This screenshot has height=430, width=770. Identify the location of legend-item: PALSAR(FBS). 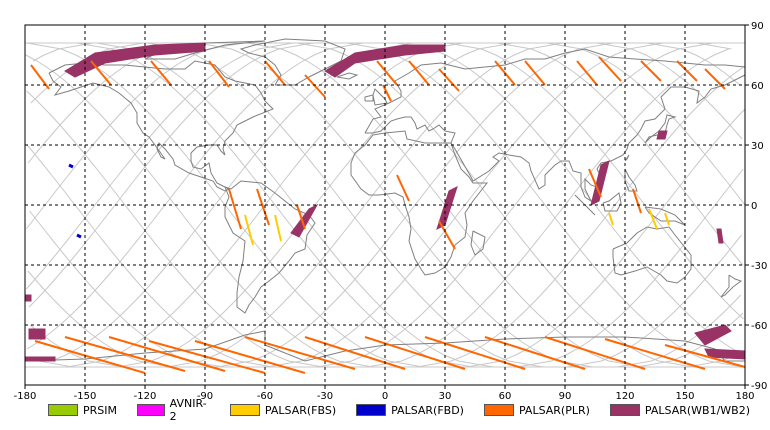
(283, 410).